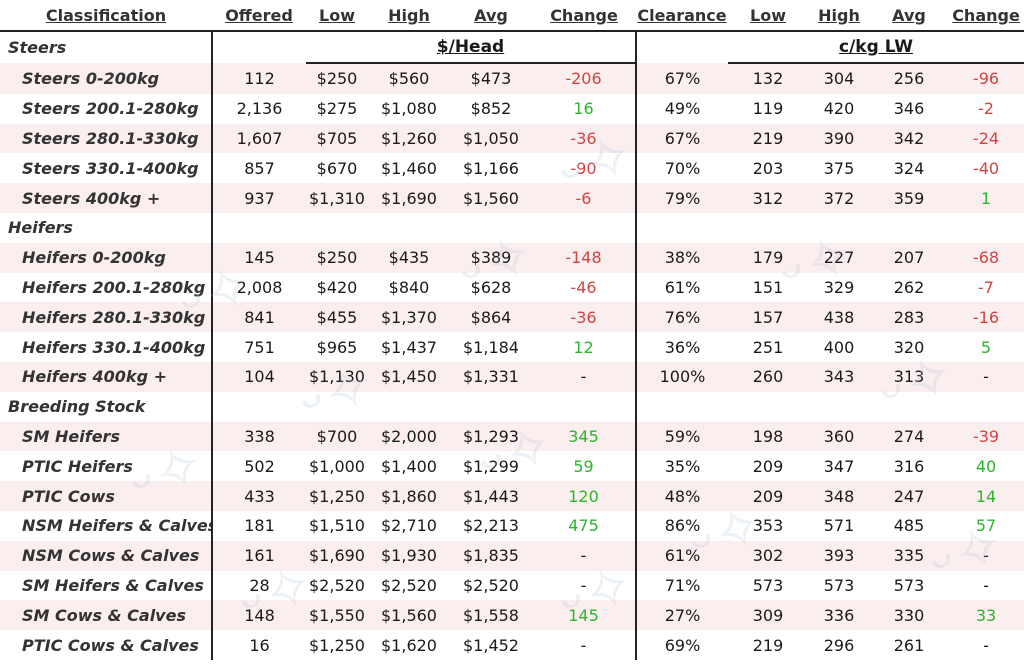 The height and width of the screenshot is (671, 1024). What do you see at coordinates (986, 15) in the screenshot?
I see `col-kg-change: Change` at bounding box center [986, 15].